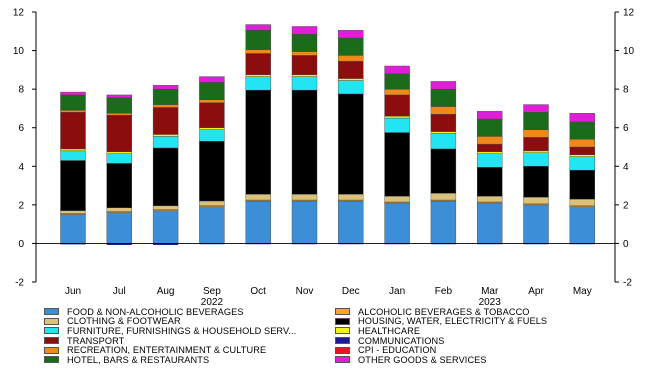  I want to click on legend-item: ALCOHOLIC BEVERAGES & TOBACCO, so click(485, 312).